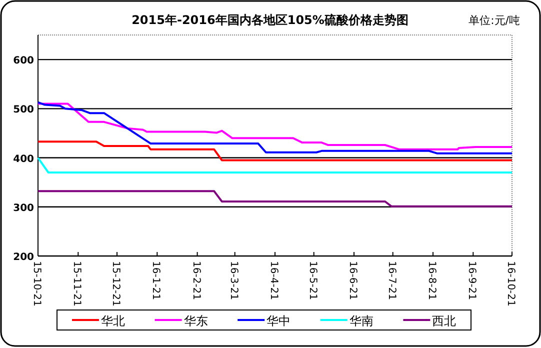  I want to click on y-tick-label: 300, so click(23, 208).